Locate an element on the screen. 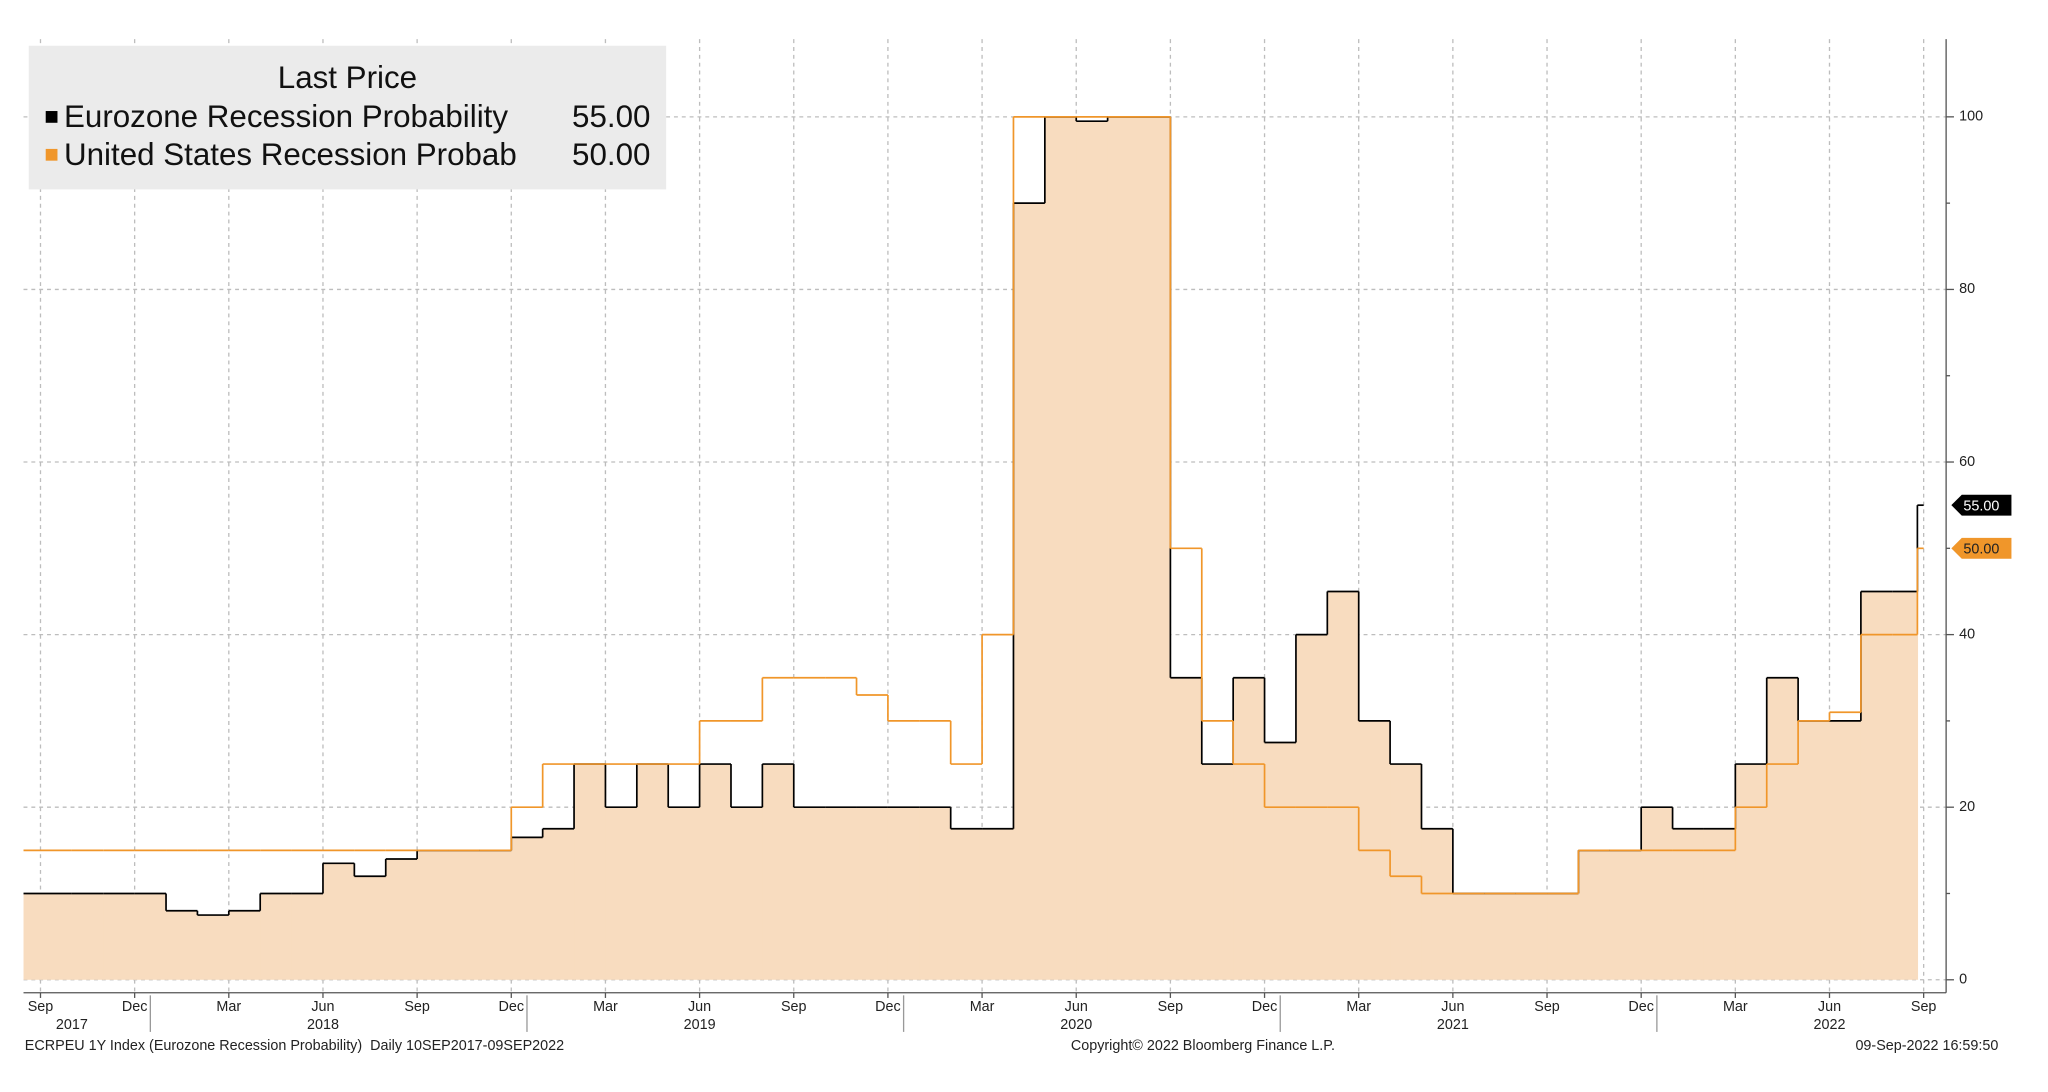 The width and height of the screenshot is (2048, 1092). last-value-label: 55.00 is located at coordinates (1981, 506).